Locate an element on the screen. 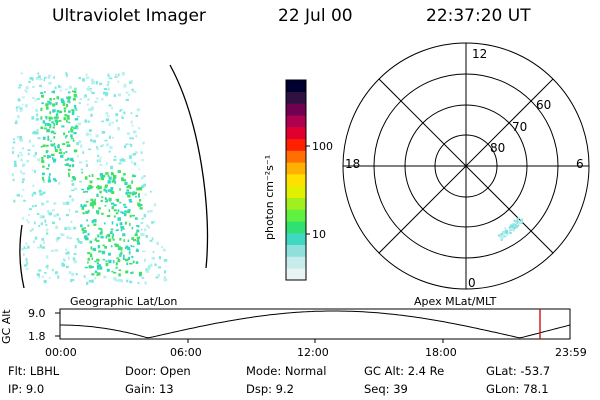 The image size is (600, 400). lat-label-70: 70 is located at coordinates (520, 127).